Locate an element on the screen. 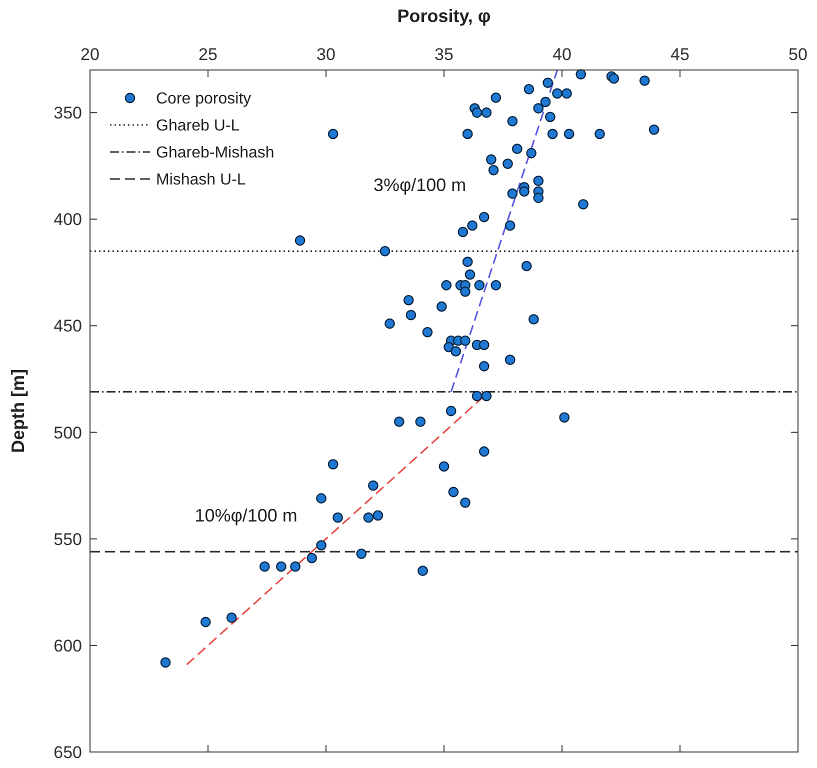 The image size is (817, 768). y-axis-title: Depth [m] is located at coordinates (18, 411).